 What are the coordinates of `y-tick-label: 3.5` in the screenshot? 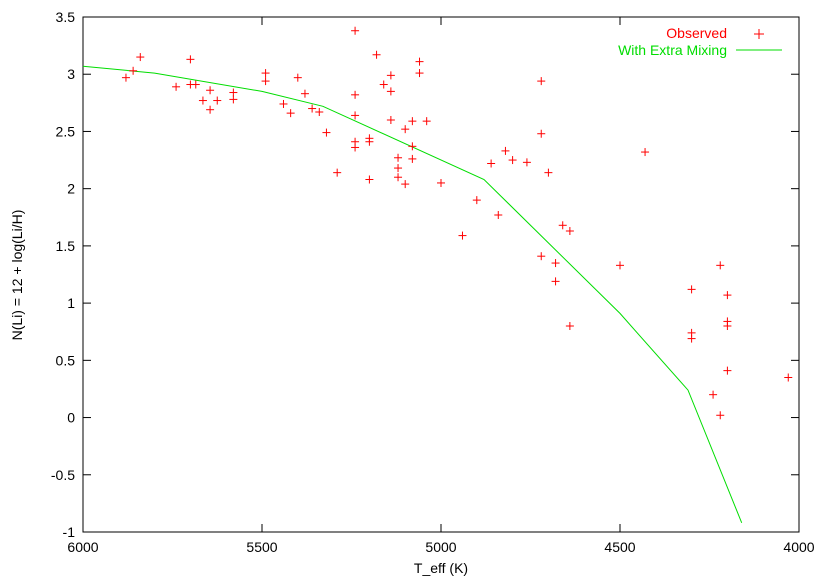 It's located at (66, 17).